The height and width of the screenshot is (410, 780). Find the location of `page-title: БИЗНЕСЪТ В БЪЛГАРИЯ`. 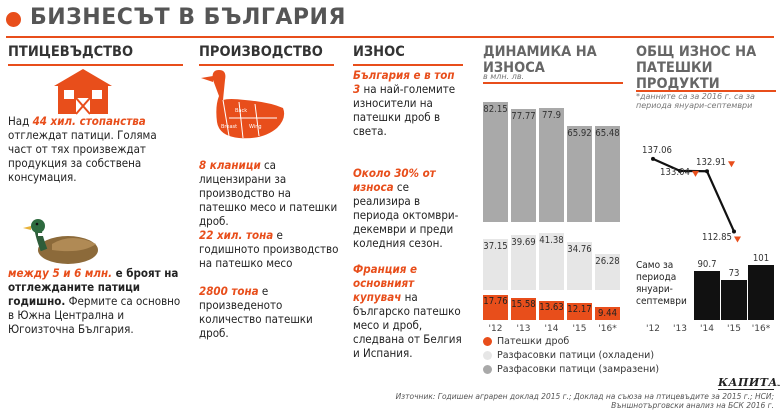

page-title: БИЗНЕСЪТ В БЪЛГАРИЯ is located at coordinates (188, 17).